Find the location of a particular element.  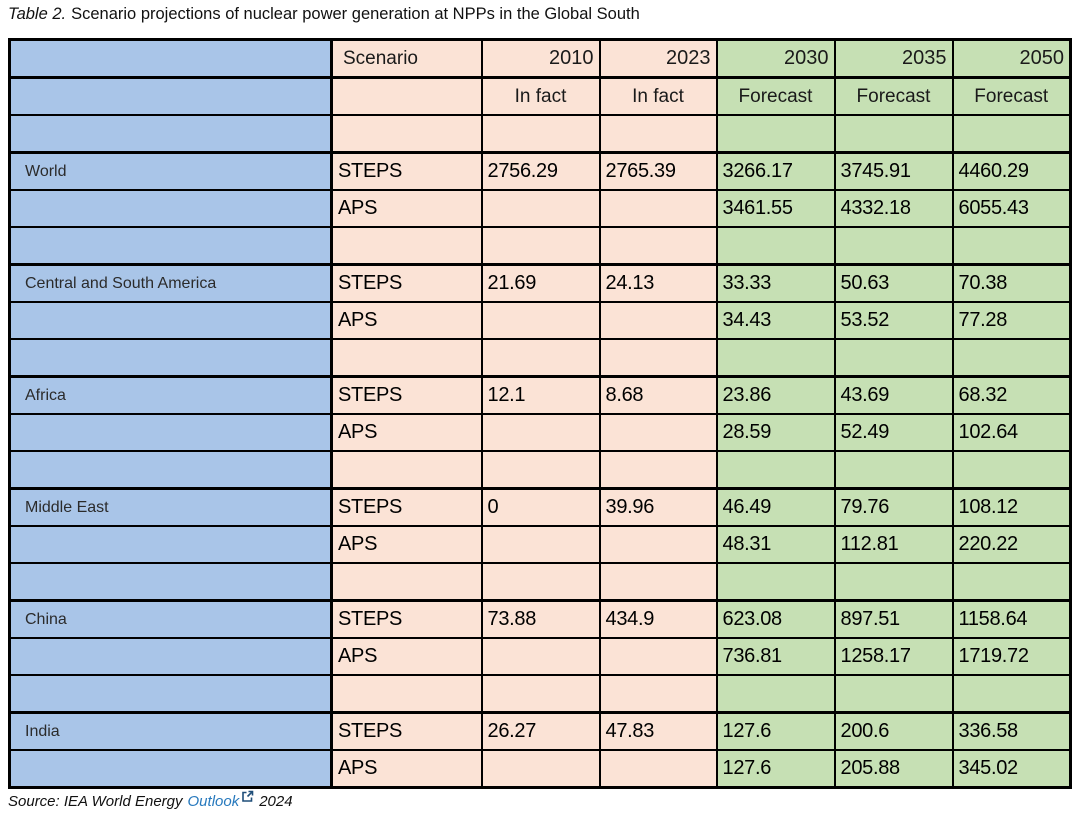

value-cell: 4332.18 is located at coordinates (893, 208).